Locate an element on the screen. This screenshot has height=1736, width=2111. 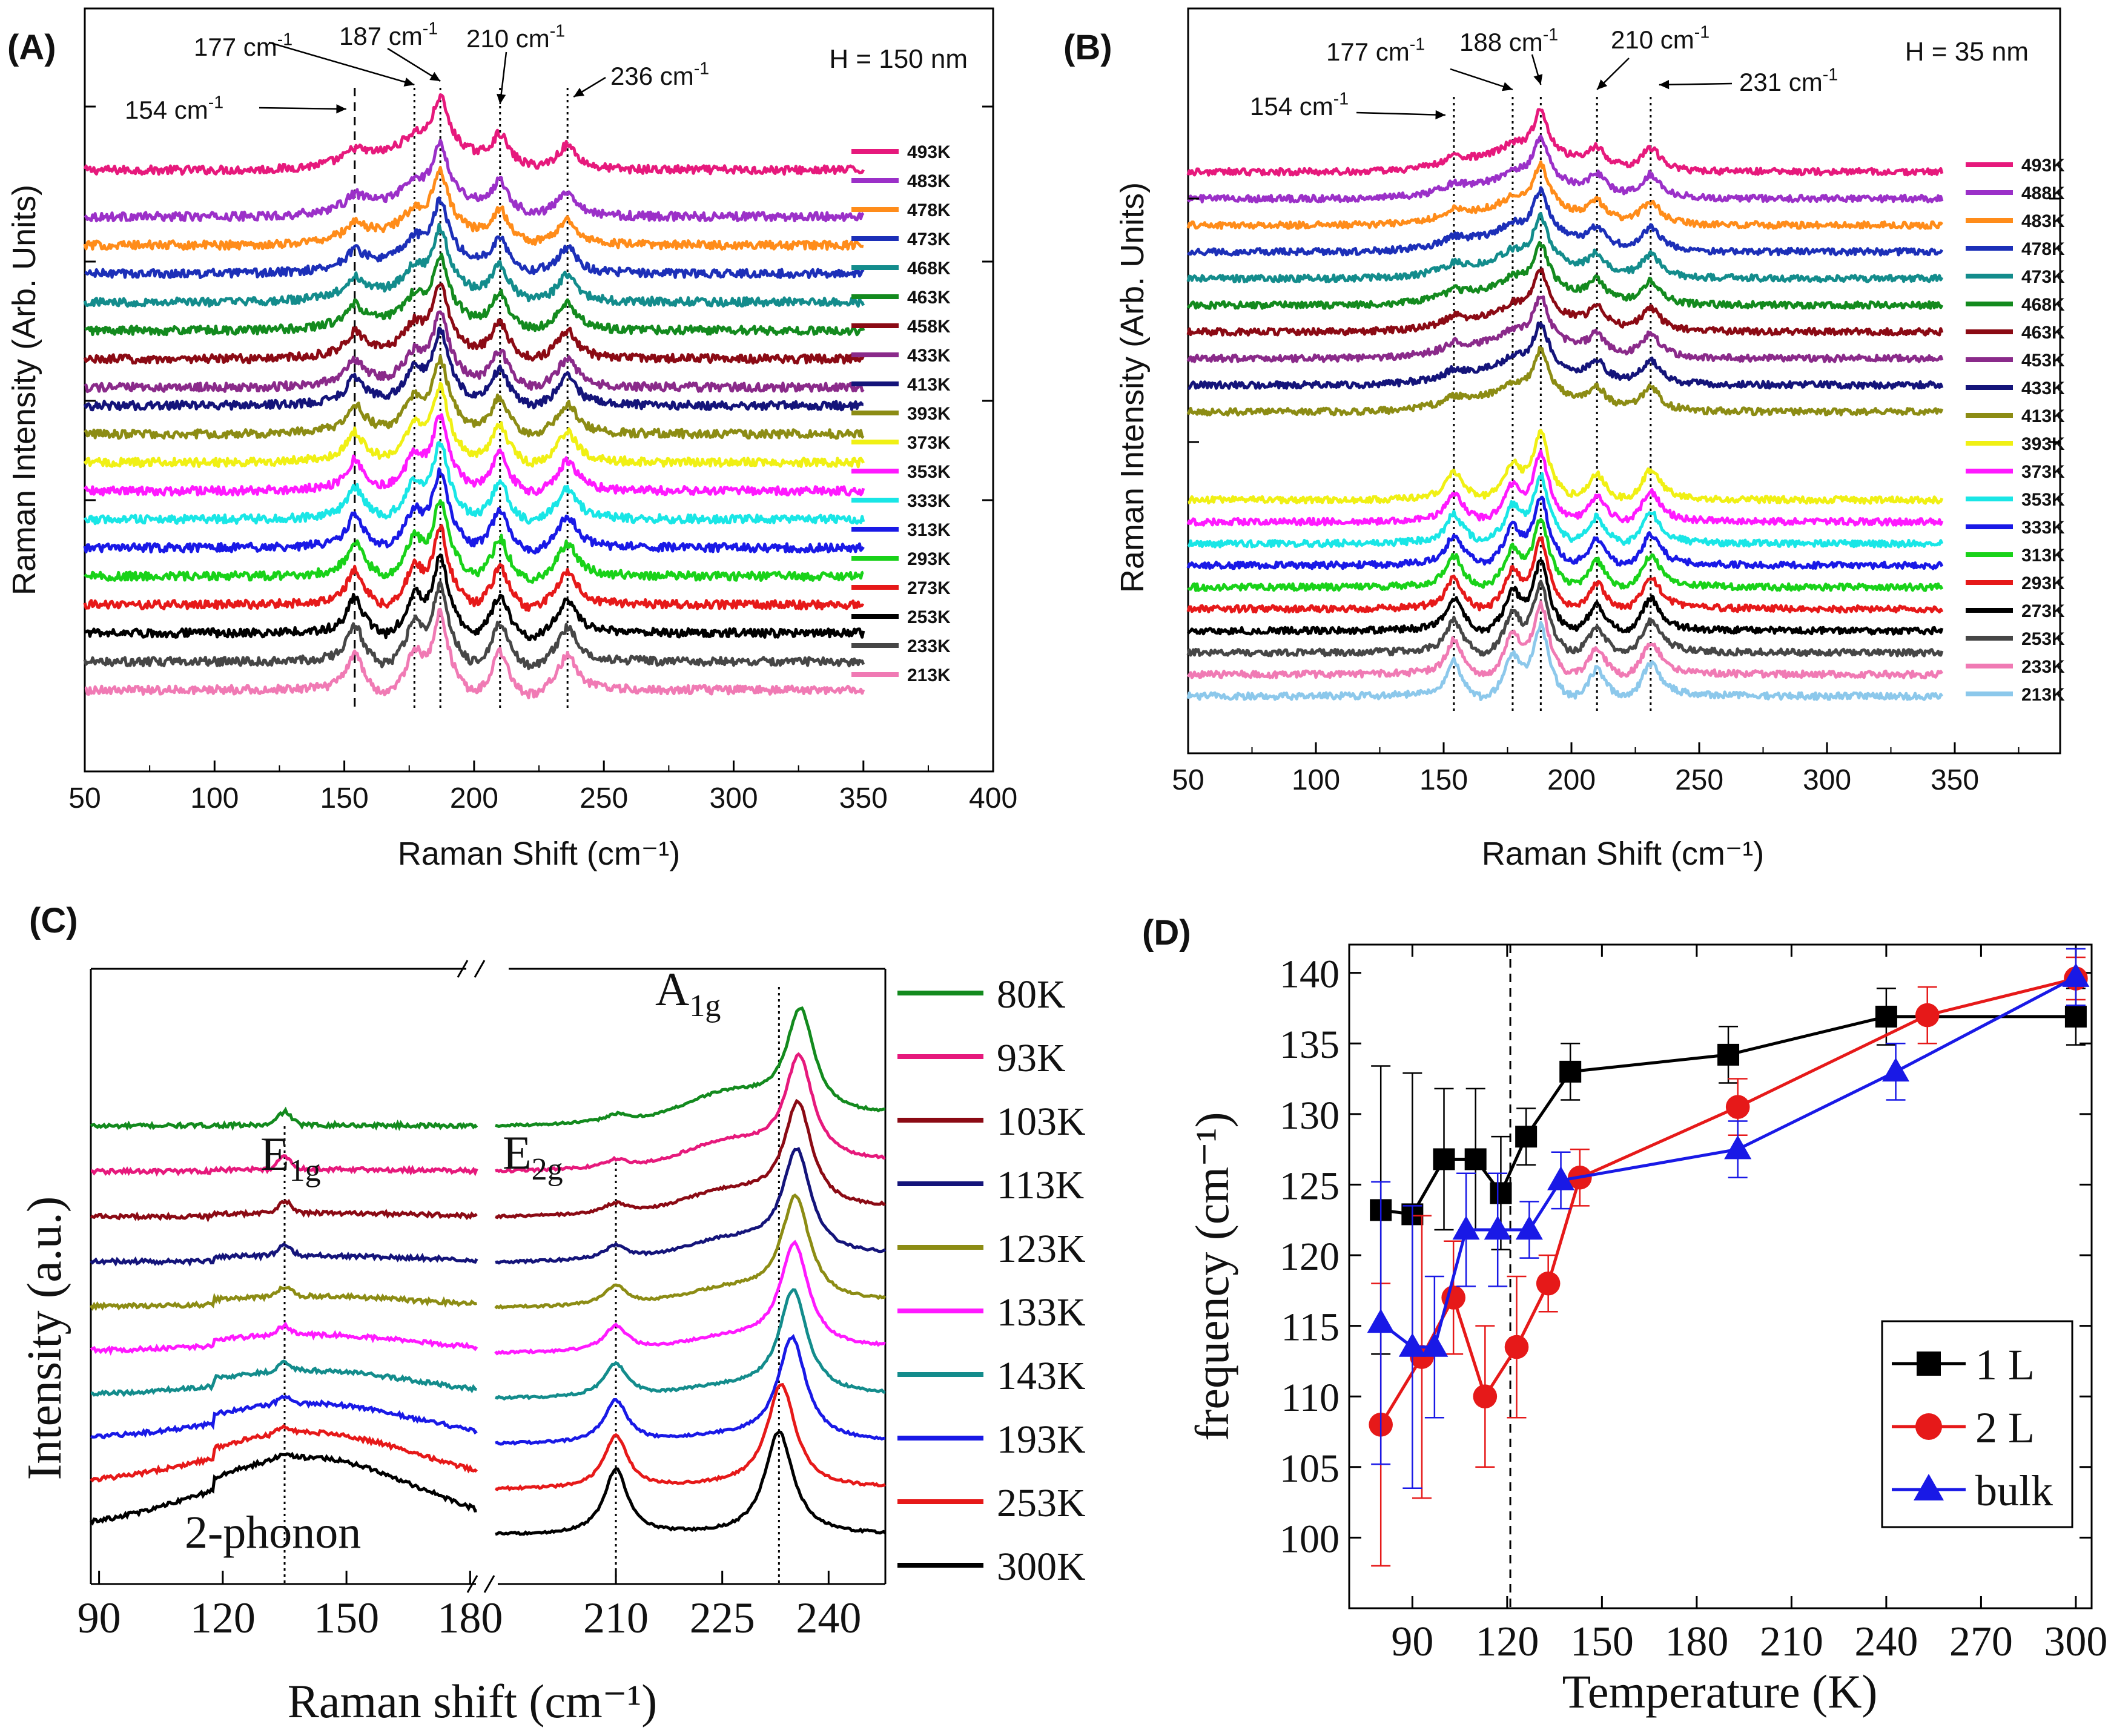
spectrum-478K is located at coordinates (473, 208).